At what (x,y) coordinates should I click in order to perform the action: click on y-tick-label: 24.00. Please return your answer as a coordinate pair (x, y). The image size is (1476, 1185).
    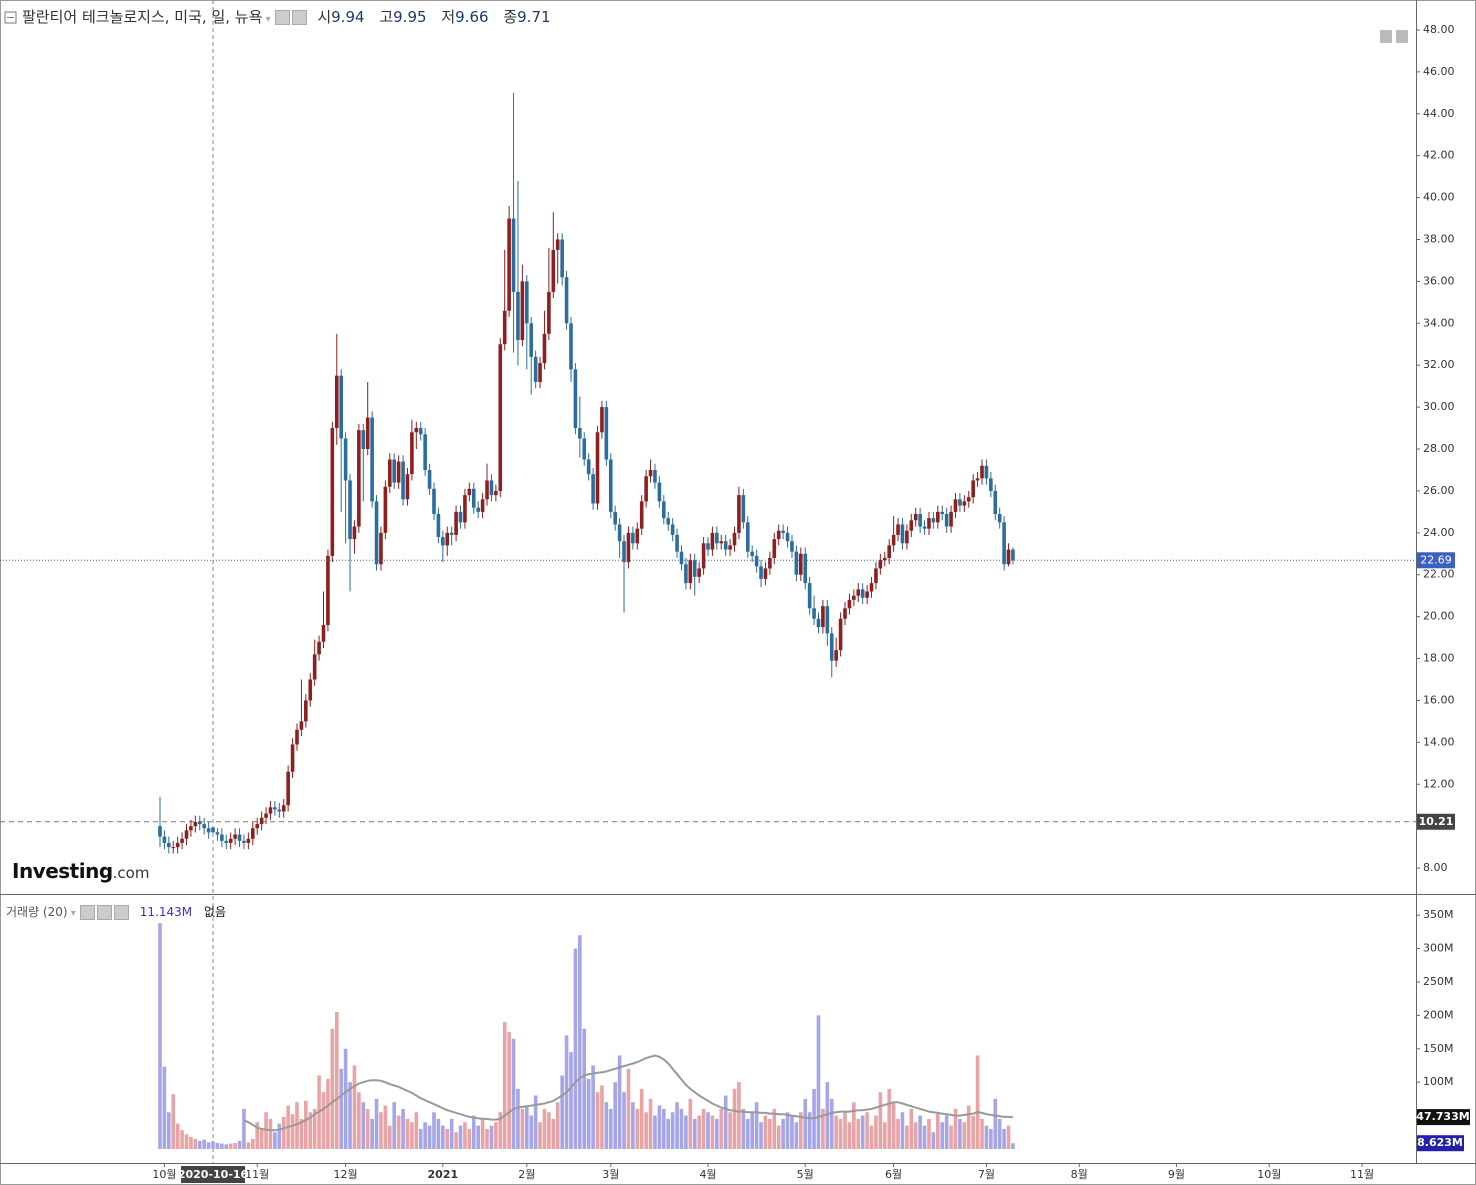
    Looking at the image, I should click on (1439, 532).